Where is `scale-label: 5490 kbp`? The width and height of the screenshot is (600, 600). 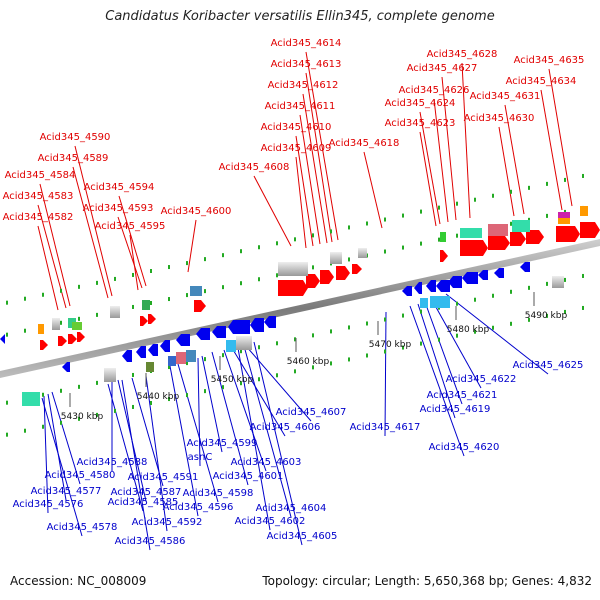 scale-label: 5490 kbp is located at coordinates (546, 316).